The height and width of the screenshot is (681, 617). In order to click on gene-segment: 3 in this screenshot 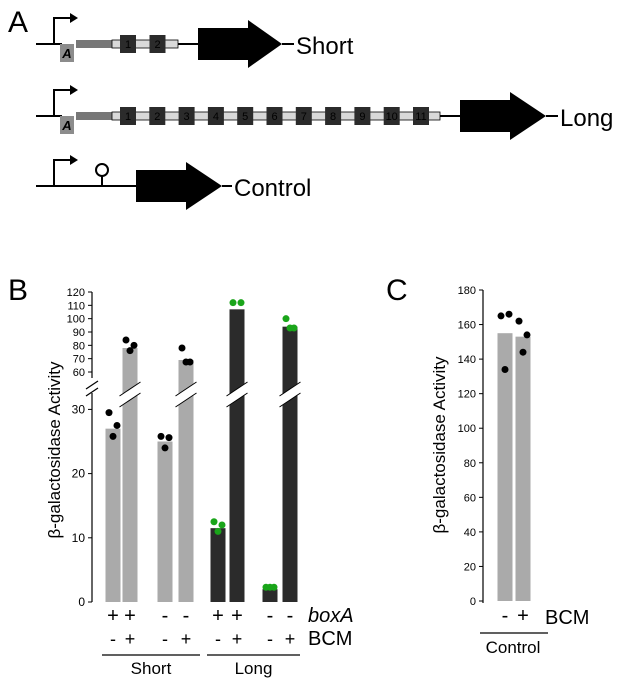, I will do `click(186, 116)`.